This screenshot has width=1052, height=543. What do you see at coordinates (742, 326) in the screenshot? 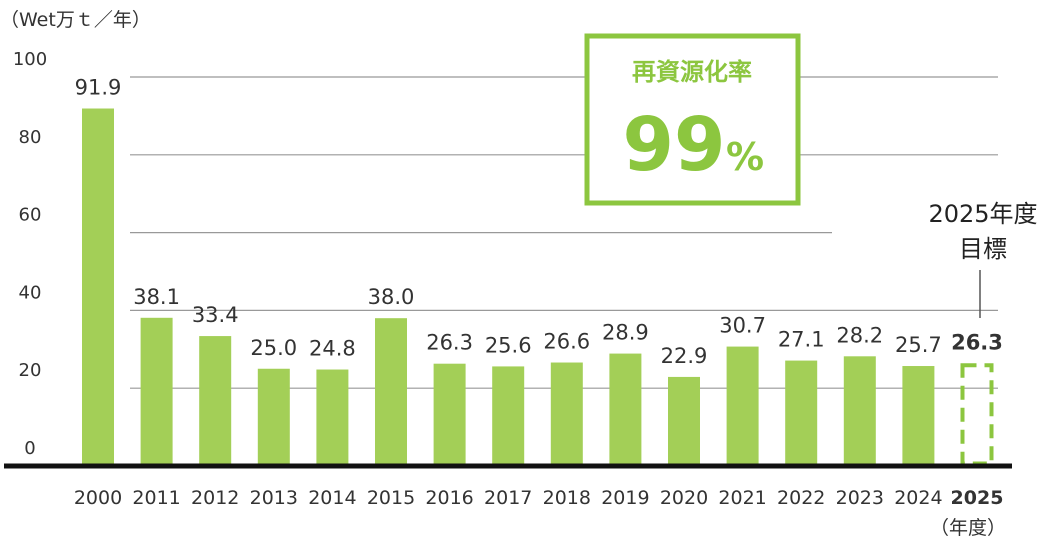
I see `bar-value-label: 30.7` at bounding box center [742, 326].